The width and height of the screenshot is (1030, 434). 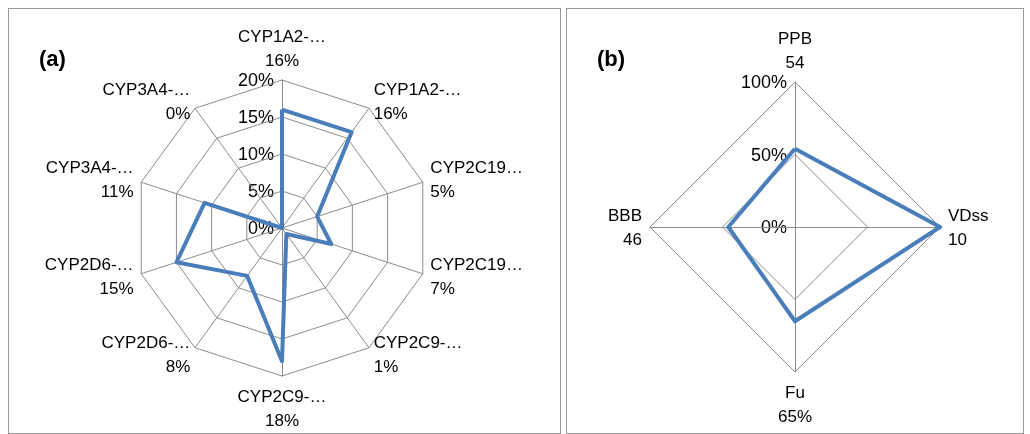 I want to click on y-tick-label: 100%, so click(x=763, y=82).